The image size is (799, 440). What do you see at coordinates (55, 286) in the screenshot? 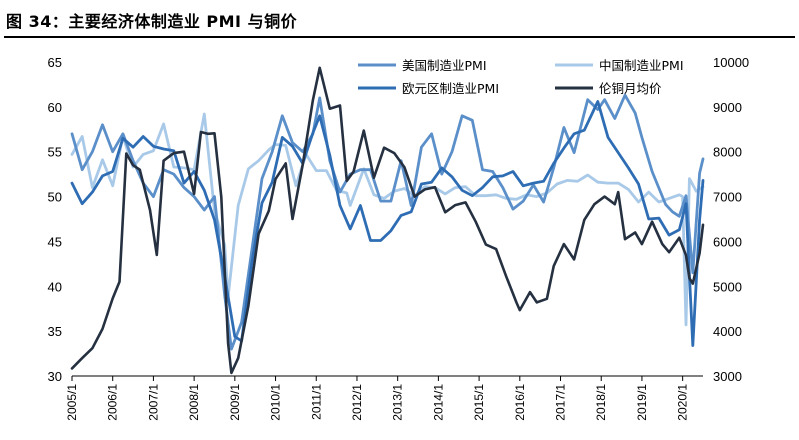
I see `left-y-tick-label: 40` at bounding box center [55, 286].